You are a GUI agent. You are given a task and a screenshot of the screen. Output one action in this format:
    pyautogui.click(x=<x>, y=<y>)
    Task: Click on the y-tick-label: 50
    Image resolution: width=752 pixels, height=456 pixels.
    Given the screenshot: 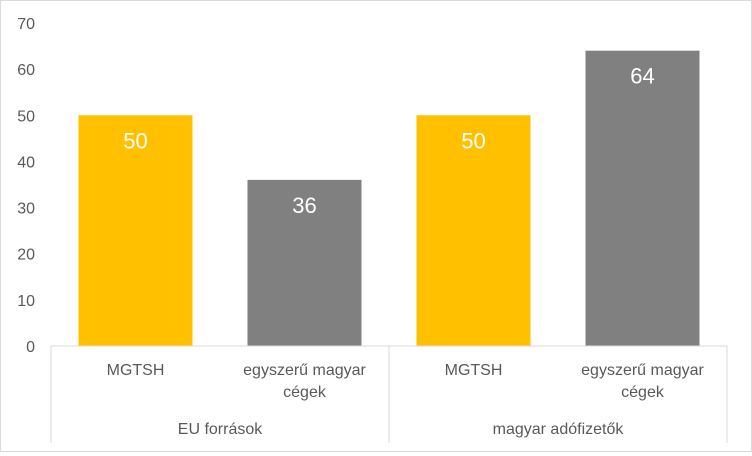 What is the action you would take?
    pyautogui.click(x=26, y=116)
    